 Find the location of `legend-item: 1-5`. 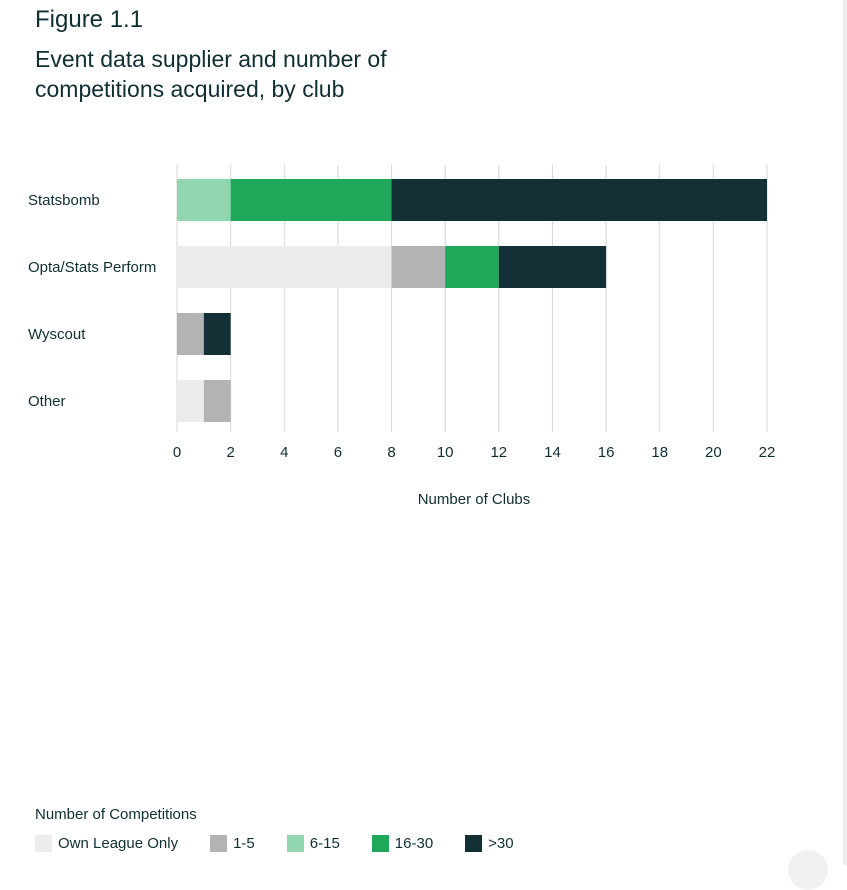

legend-item: 1-5 is located at coordinates (232, 843).